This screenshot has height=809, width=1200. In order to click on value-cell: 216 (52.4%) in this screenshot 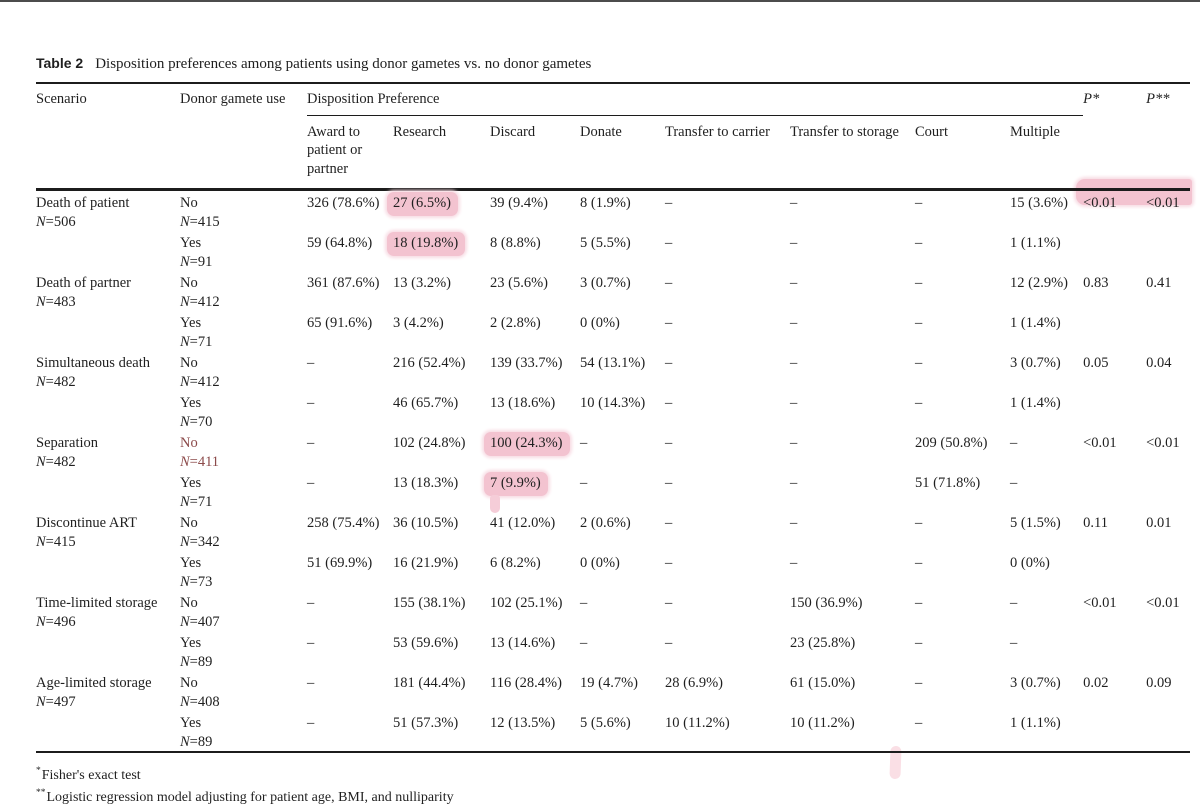, I will do `click(441, 371)`.